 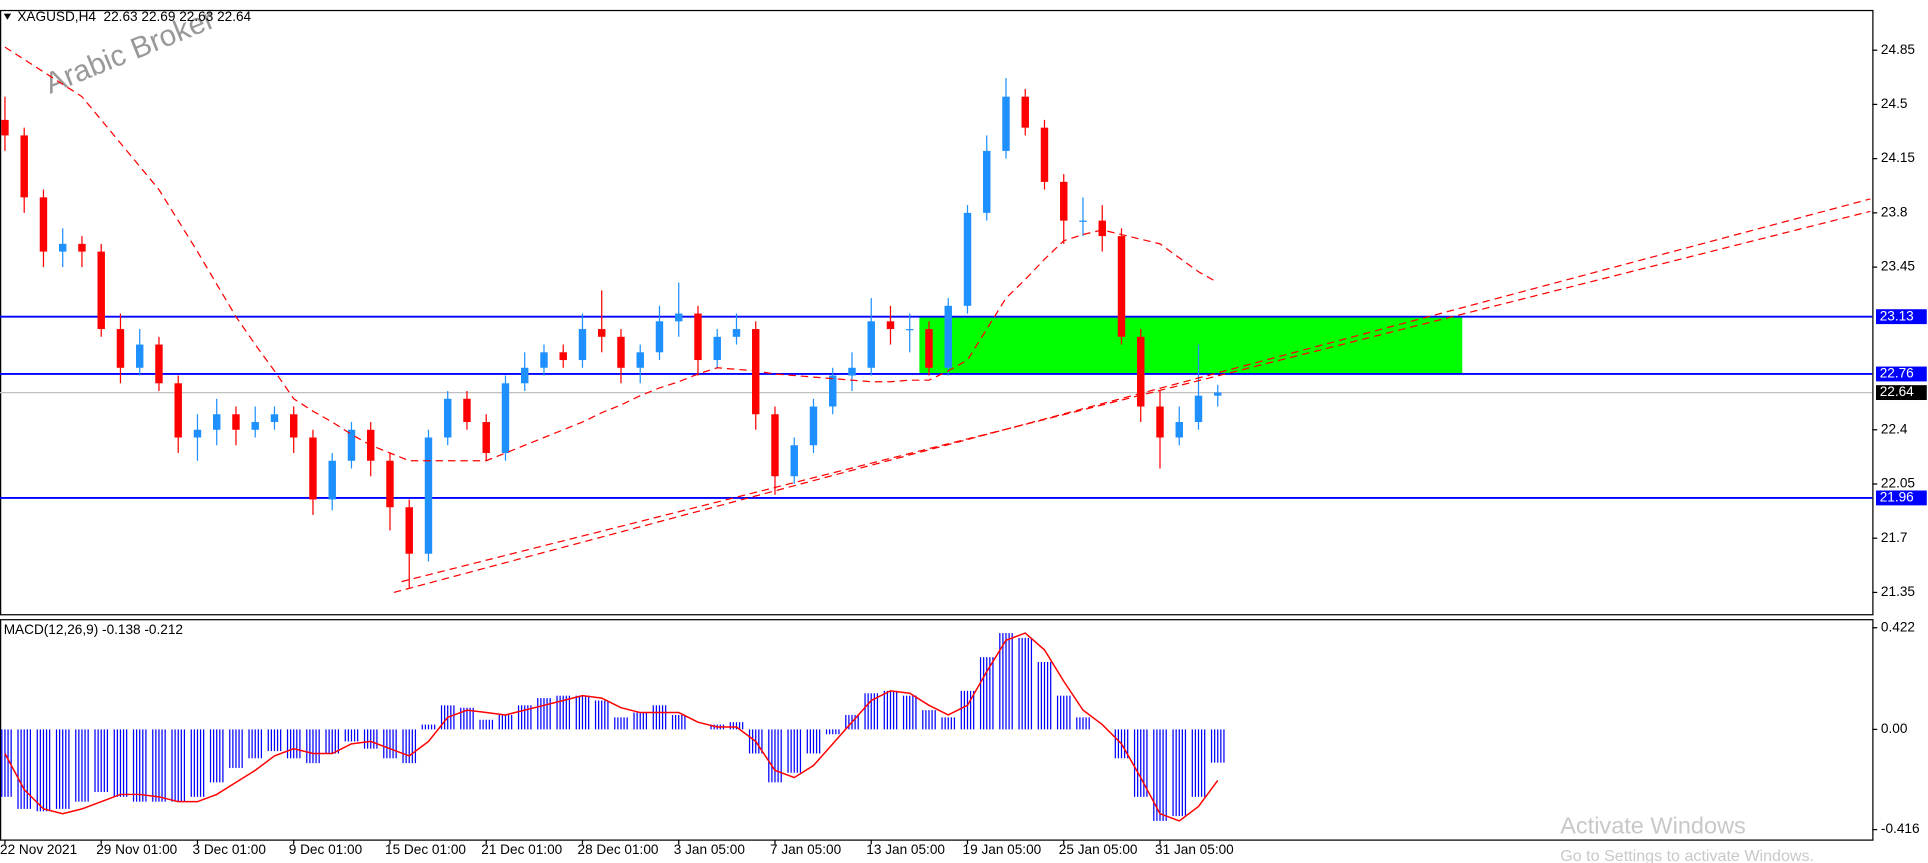 I want to click on menu-arrow, so click(x=7, y=16).